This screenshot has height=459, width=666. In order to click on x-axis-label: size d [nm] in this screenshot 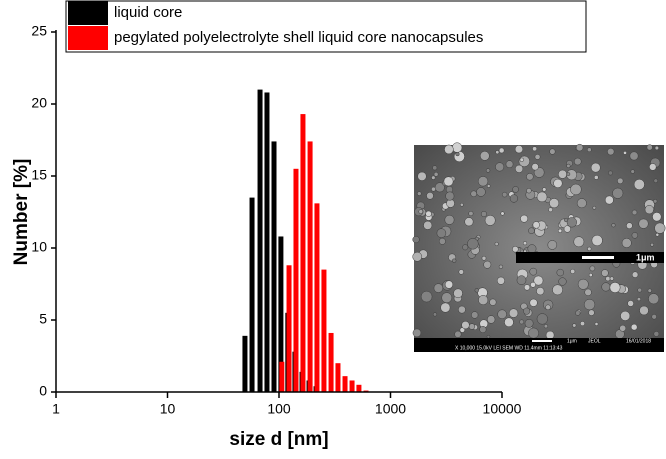, I will do `click(278, 439)`.